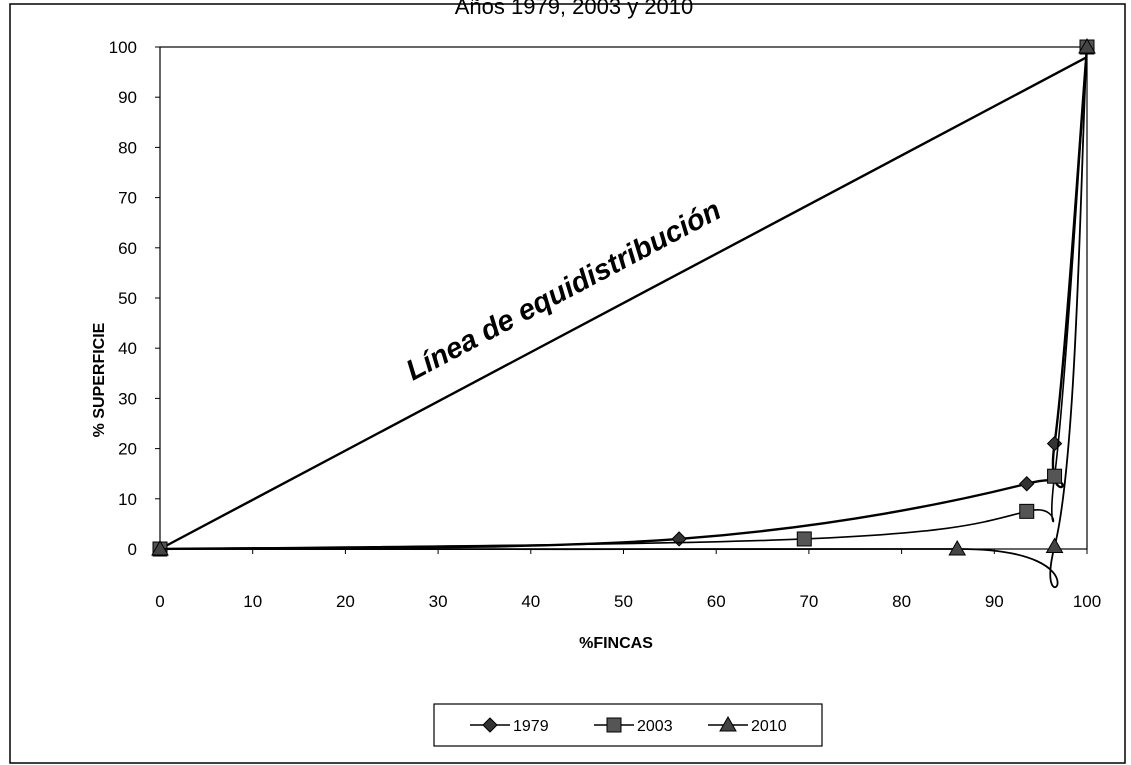 This screenshot has height=765, width=1131. I want to click on y-tick-label: 100, so click(123, 47).